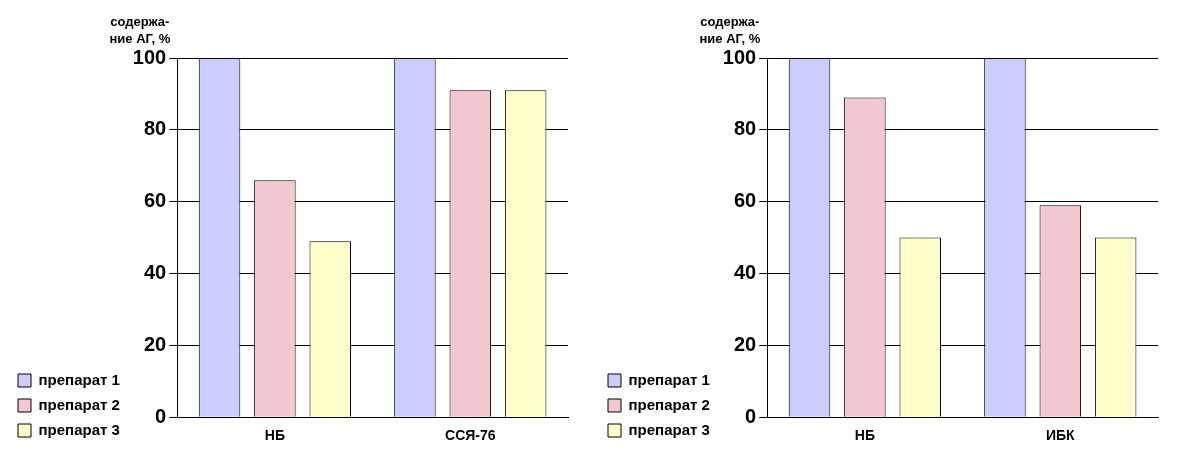  I want to click on x-tick-label: ССЯ-76, so click(470, 435).